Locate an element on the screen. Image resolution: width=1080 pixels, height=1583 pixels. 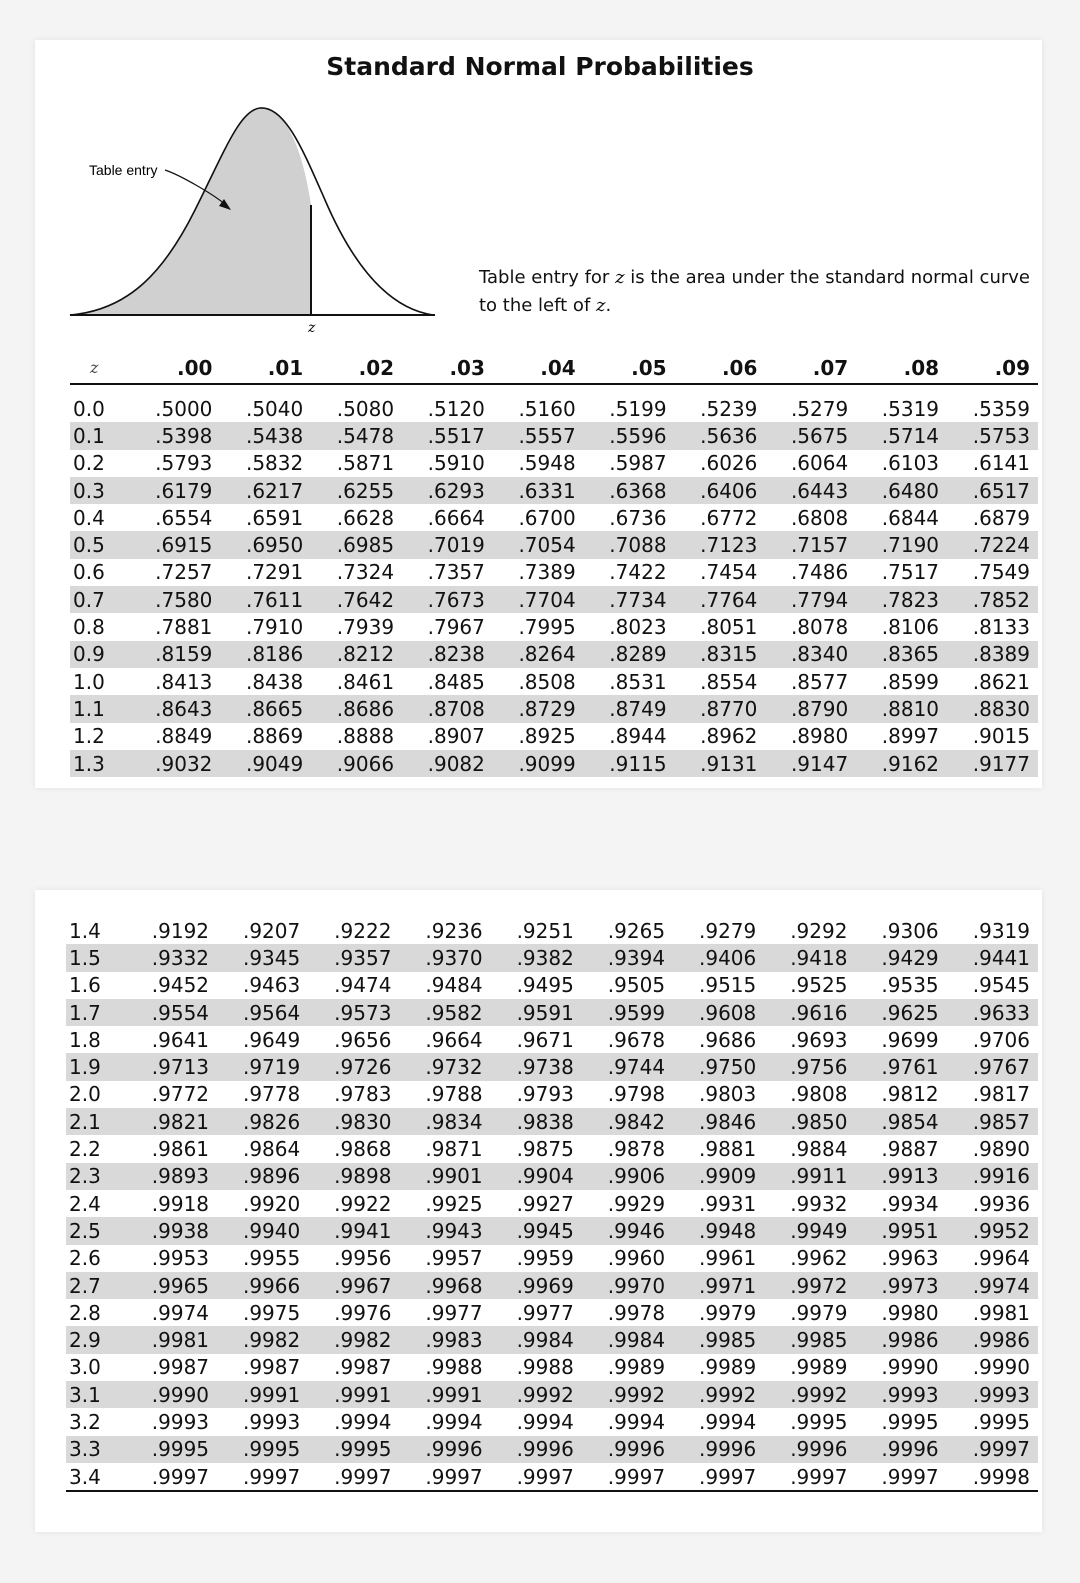
z-value-cell: 1.3 is located at coordinates (100, 763).